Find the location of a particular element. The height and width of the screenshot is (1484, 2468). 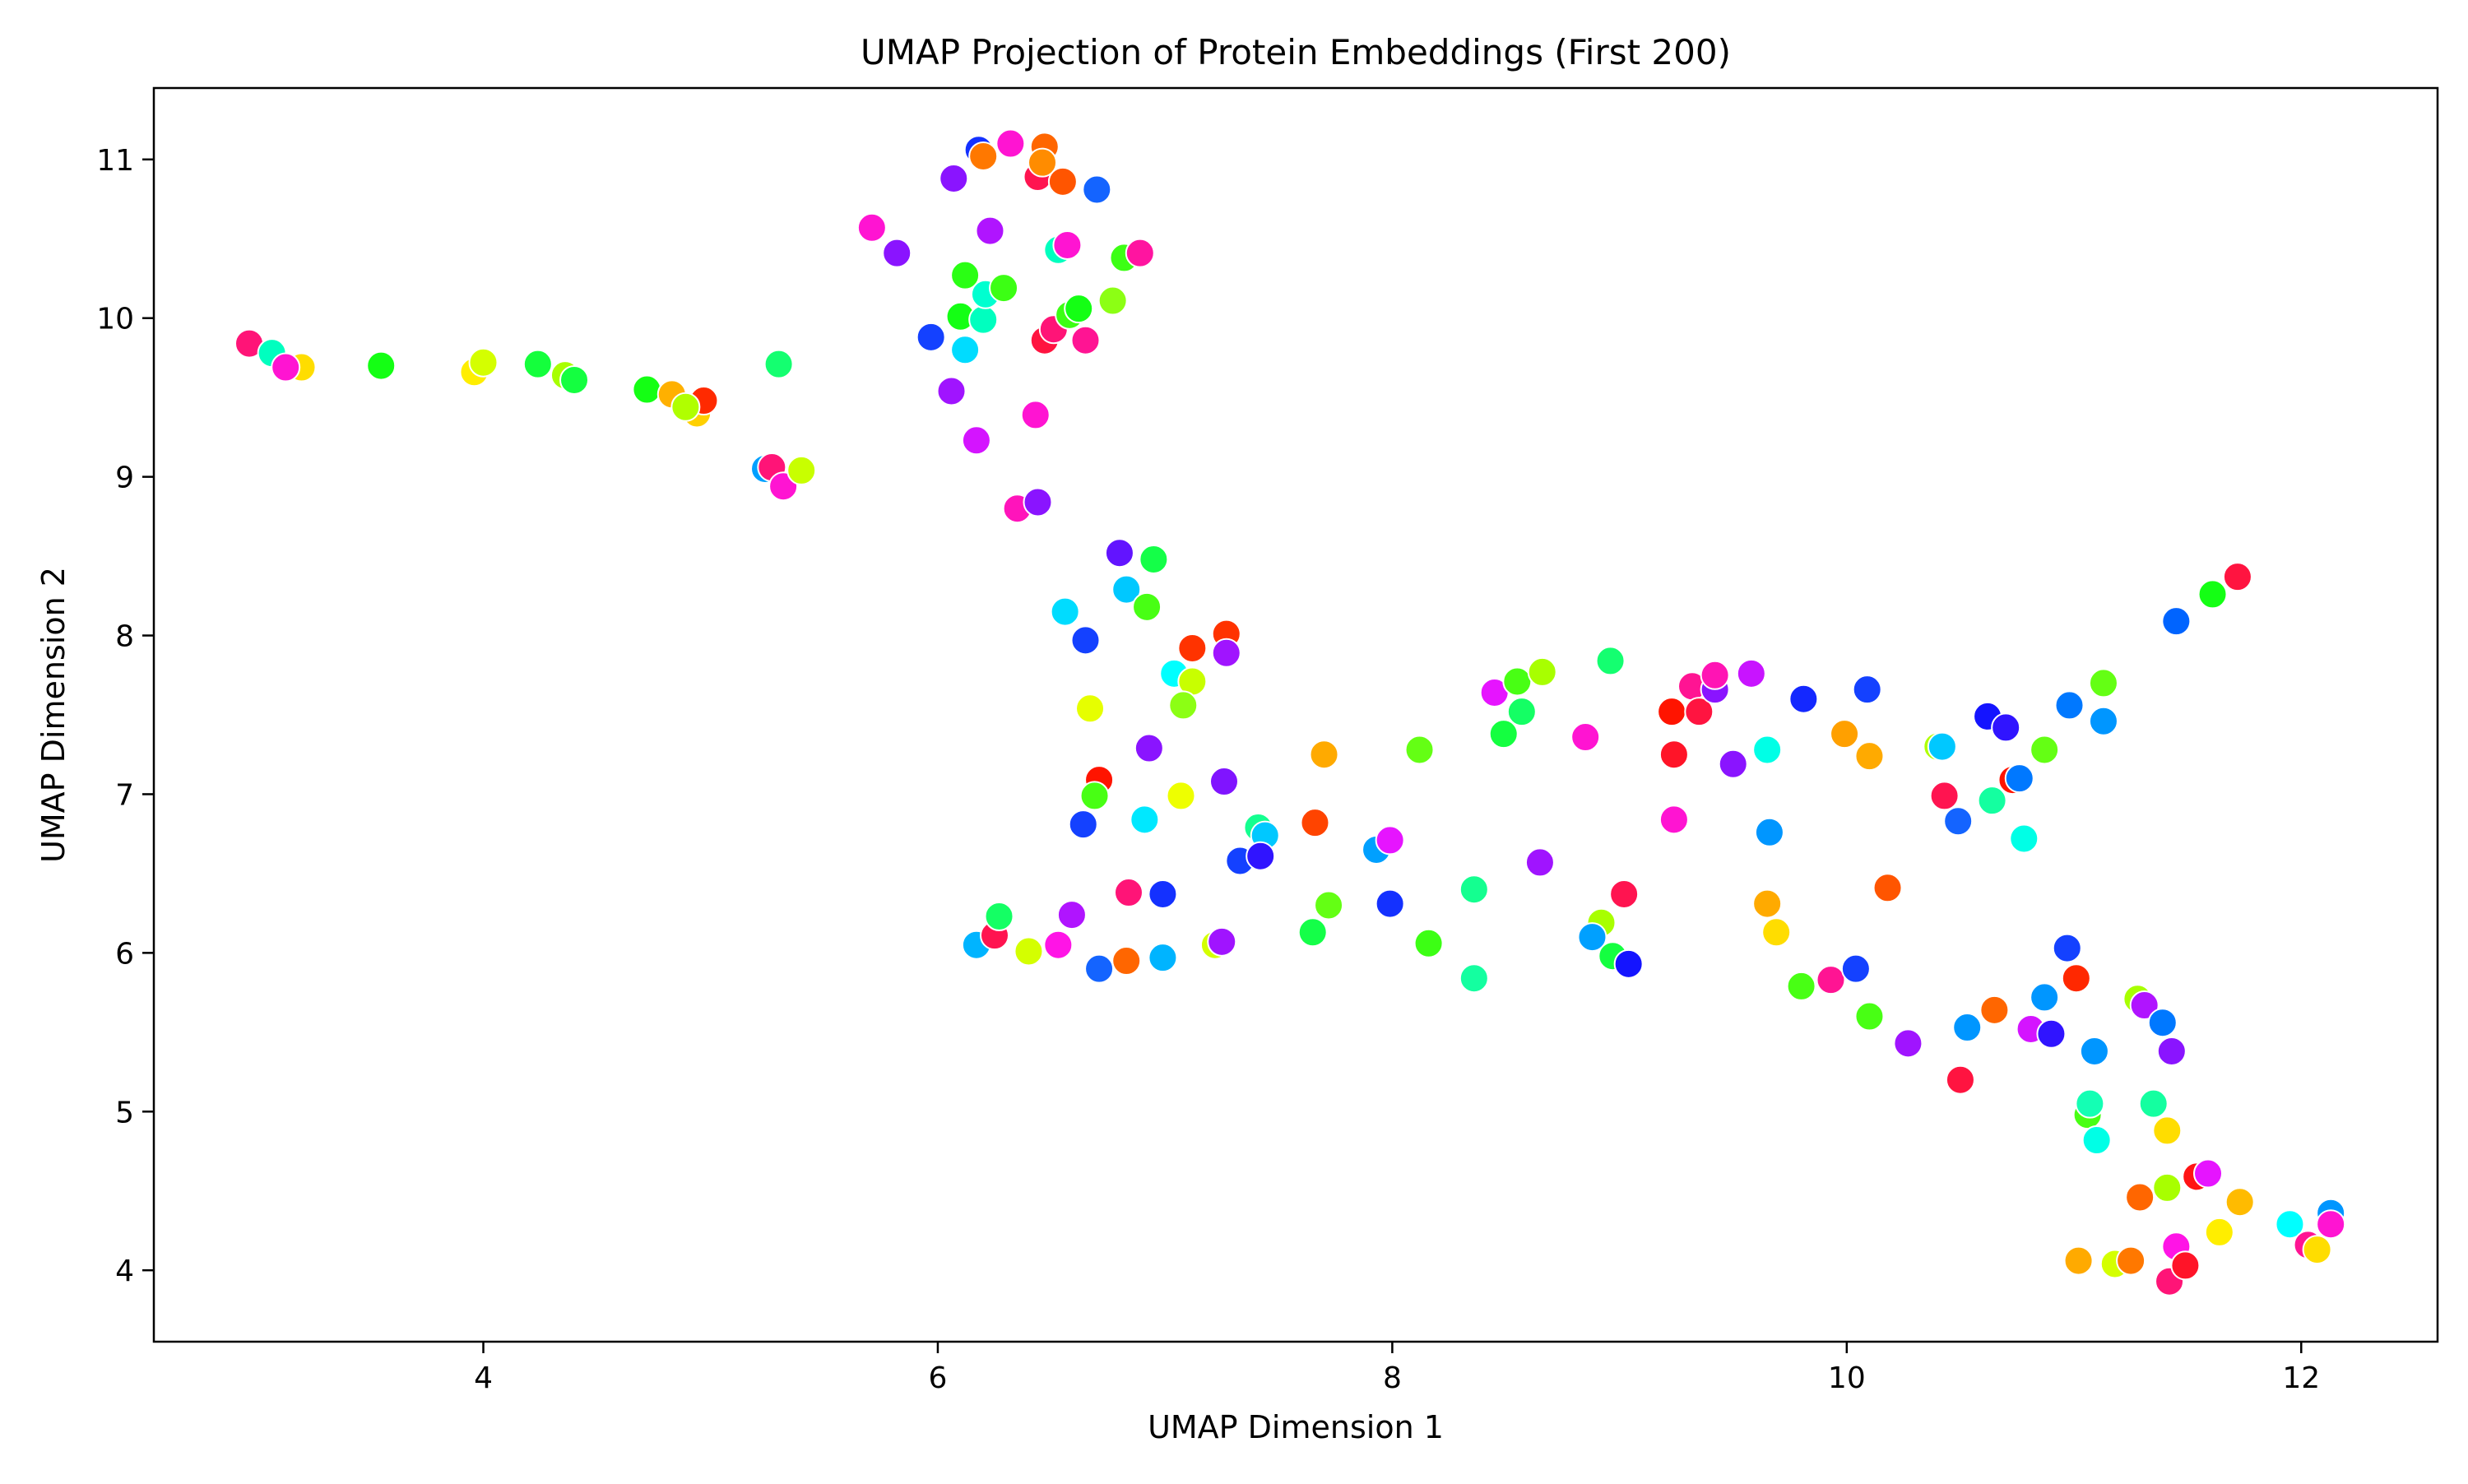

y-tick-label: 4 is located at coordinates (124, 1271).